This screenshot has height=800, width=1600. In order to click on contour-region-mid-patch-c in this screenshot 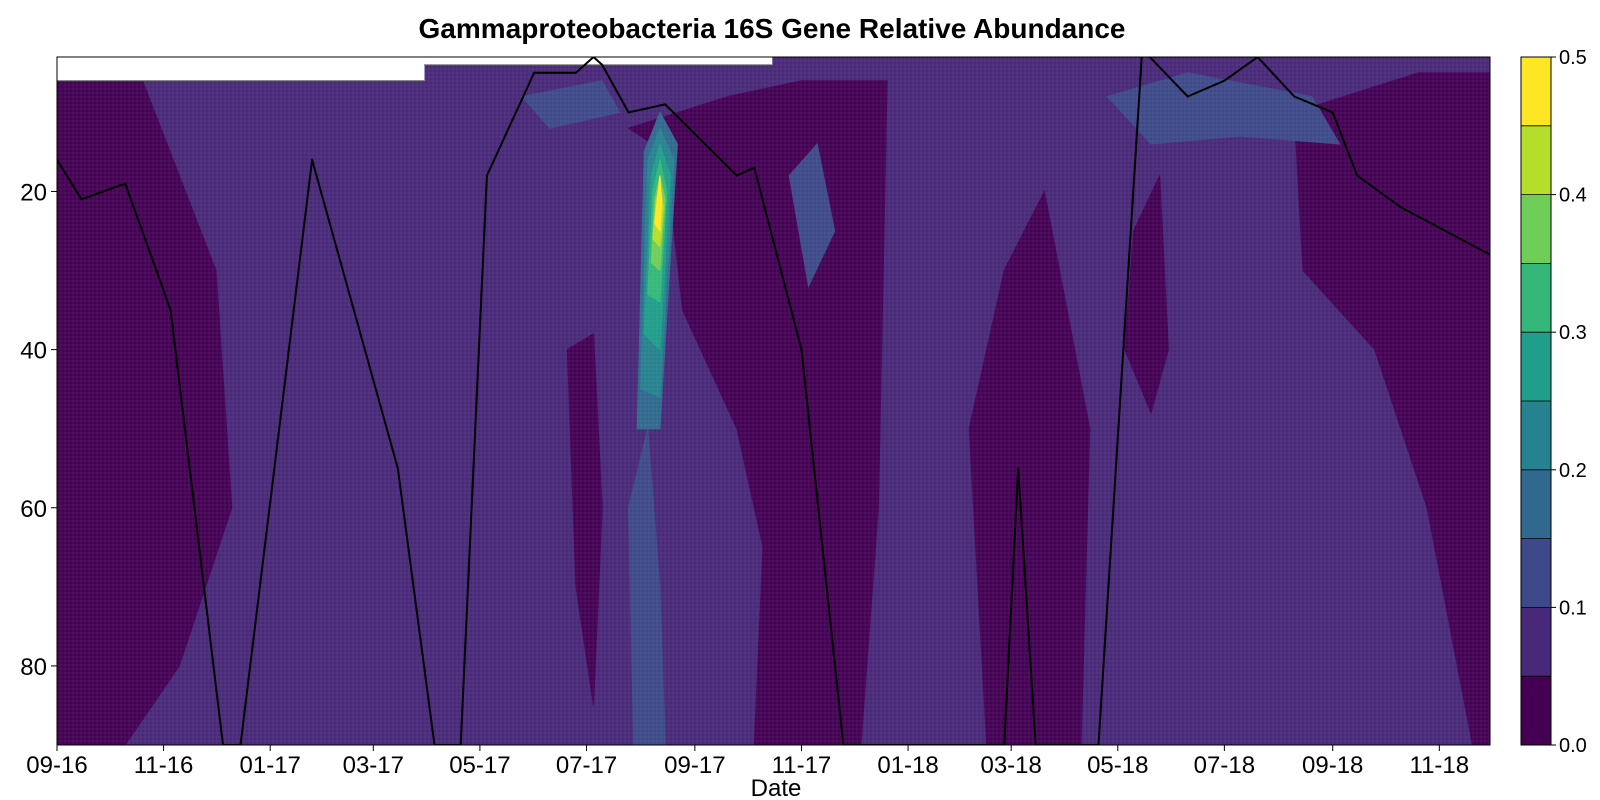, I will do `click(812, 215)`.